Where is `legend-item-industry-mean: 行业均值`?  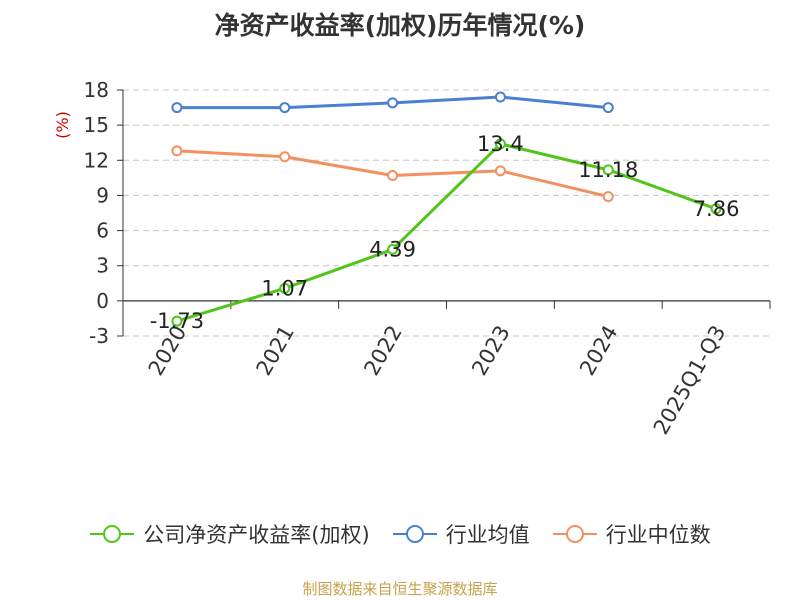
legend-item-industry-mean: 行业均值 is located at coordinates (461, 534).